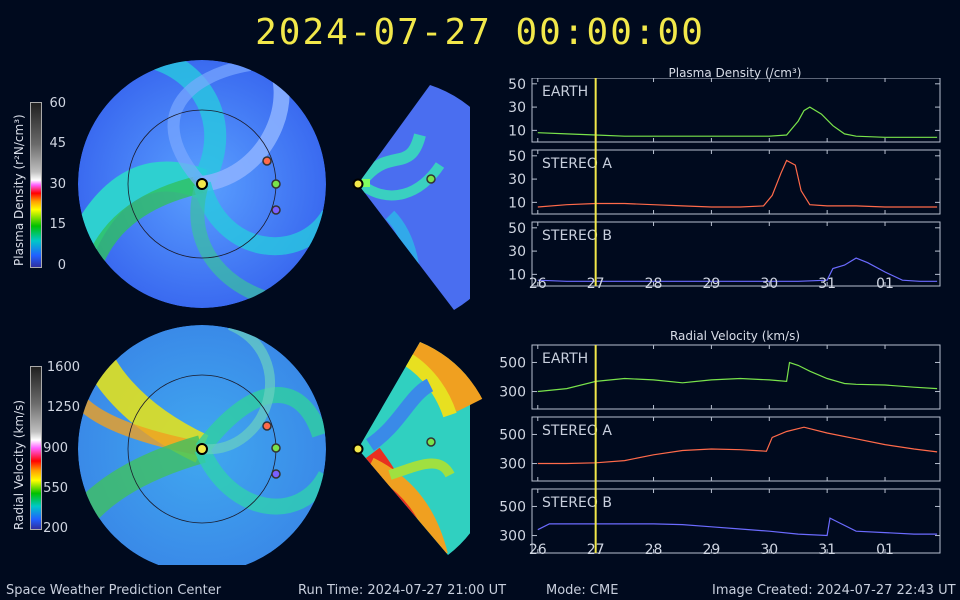 The width and height of the screenshot is (960, 600). I want to click on footer-org: Space Weather Prediction Center, so click(114, 590).